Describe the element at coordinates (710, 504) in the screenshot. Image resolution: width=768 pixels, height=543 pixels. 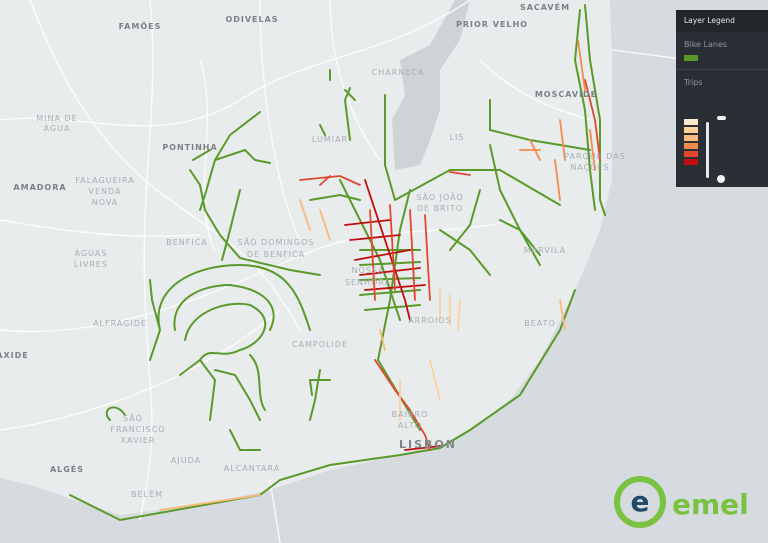
I see `logo-wordmark: emel` at that location.